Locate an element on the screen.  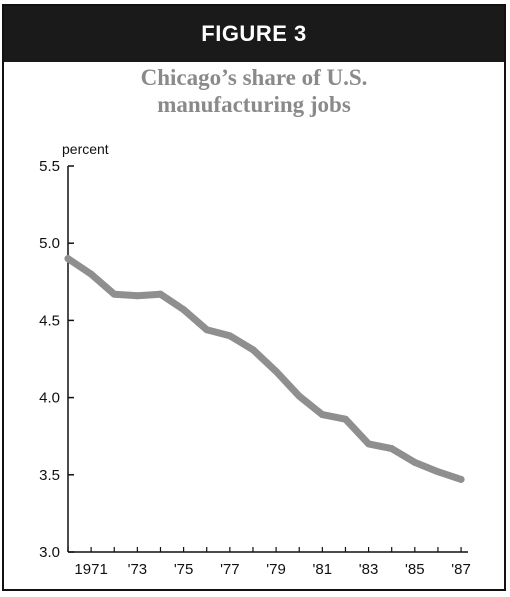
y-tick-label: 4.5 is located at coordinates (49, 320).